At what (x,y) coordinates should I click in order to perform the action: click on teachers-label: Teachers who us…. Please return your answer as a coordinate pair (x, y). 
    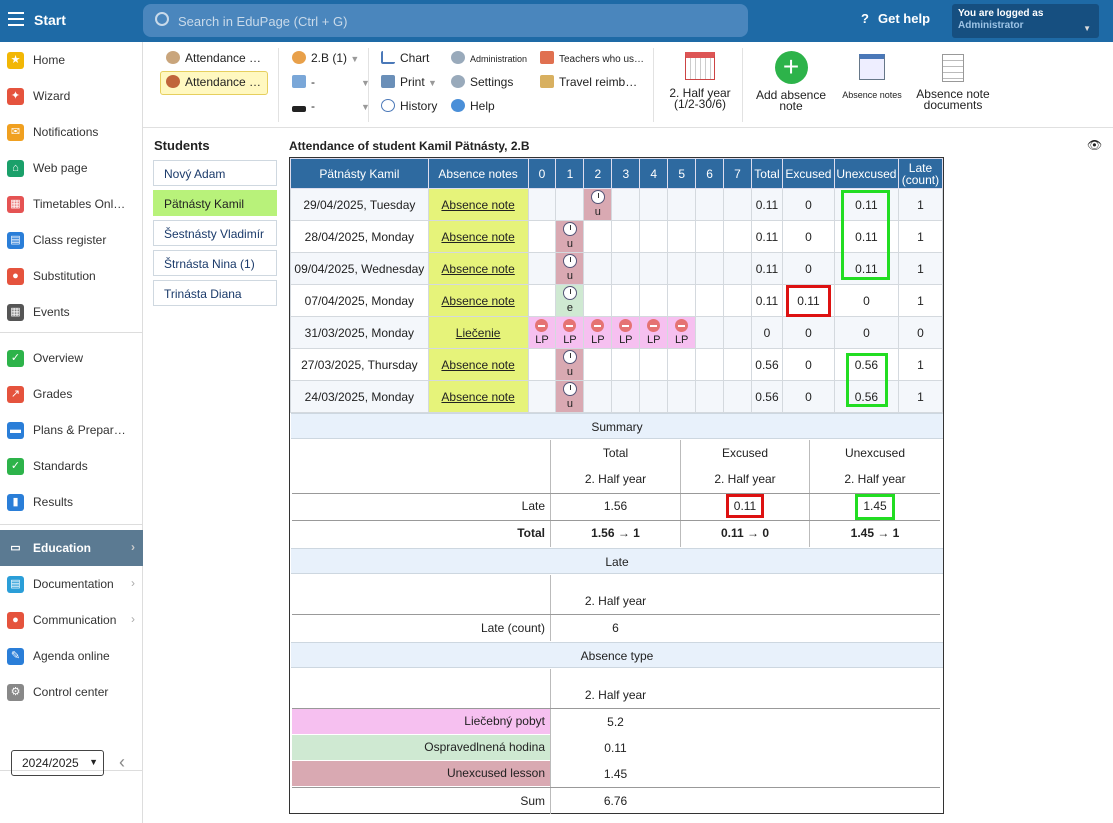
    Looking at the image, I should click on (602, 59).